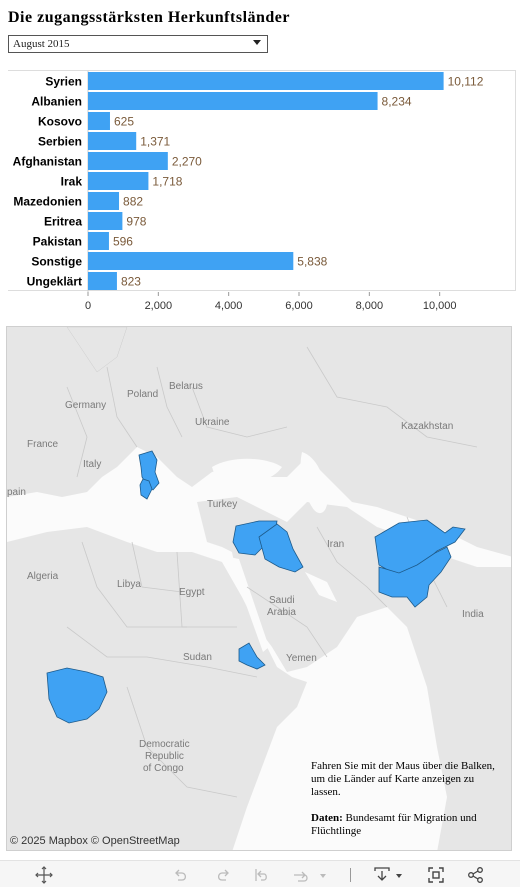  Describe the element at coordinates (335, 544) in the screenshot. I see `map-label-iran: Iran` at that location.